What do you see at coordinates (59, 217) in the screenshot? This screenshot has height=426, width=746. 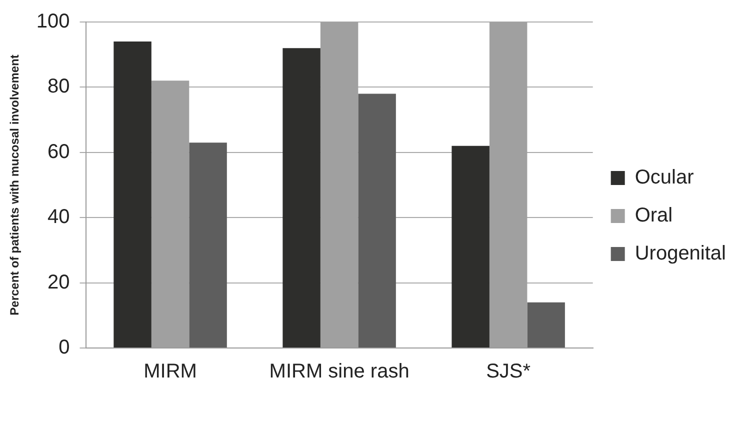 I see `y-tick-label: 40` at bounding box center [59, 217].